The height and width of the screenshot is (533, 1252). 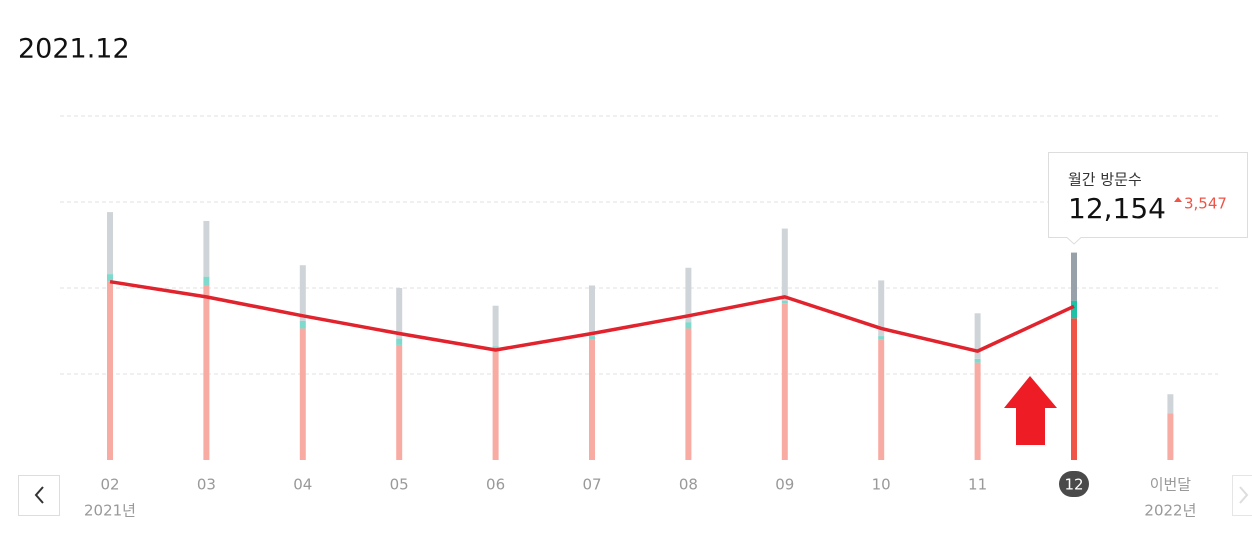 What do you see at coordinates (109, 485) in the screenshot?
I see `x-tick-label: 02` at bounding box center [109, 485].